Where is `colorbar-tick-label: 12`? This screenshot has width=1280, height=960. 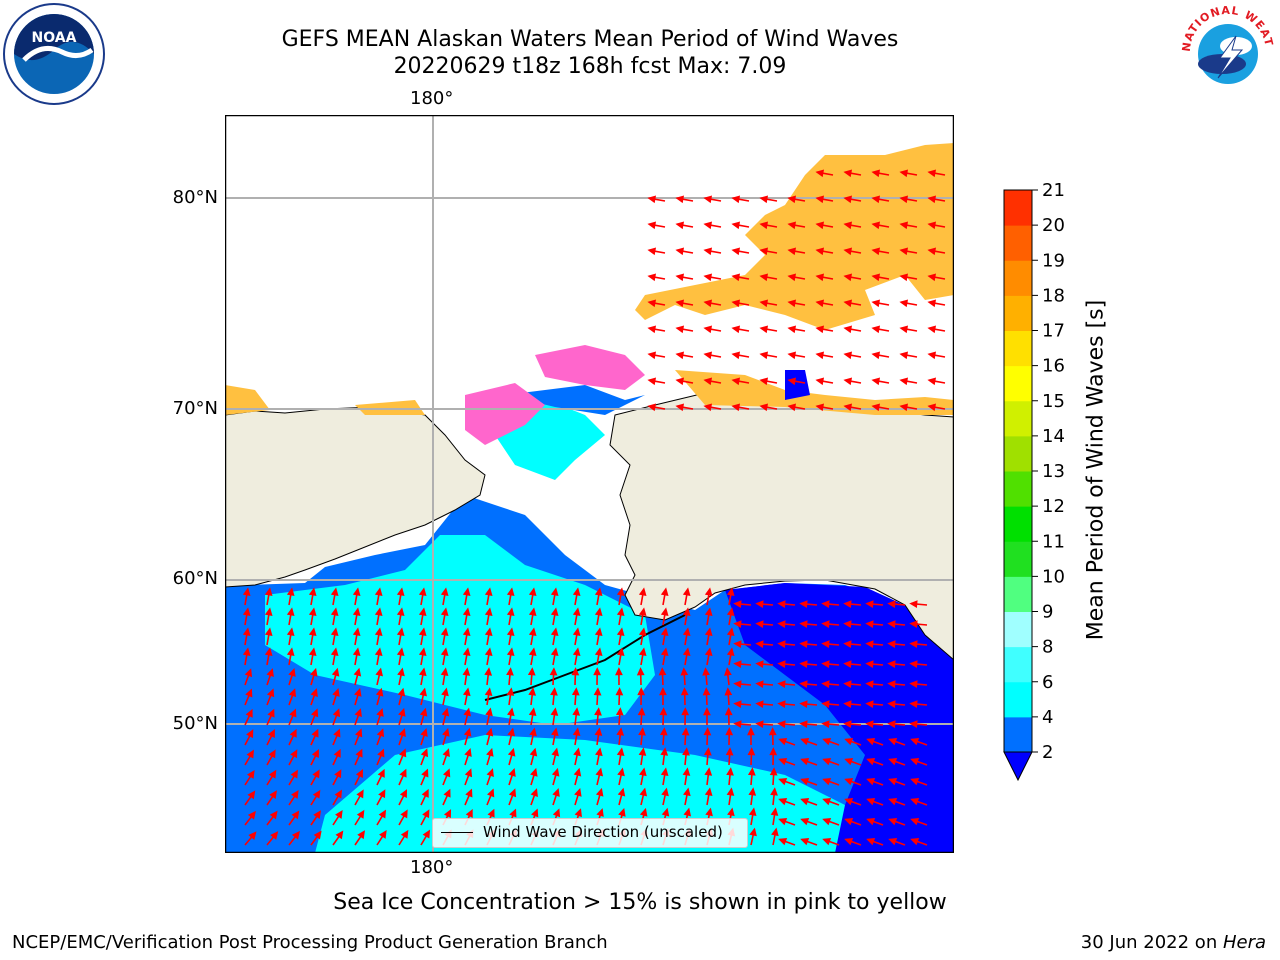 colorbar-tick-label: 12 is located at coordinates (1053, 506).